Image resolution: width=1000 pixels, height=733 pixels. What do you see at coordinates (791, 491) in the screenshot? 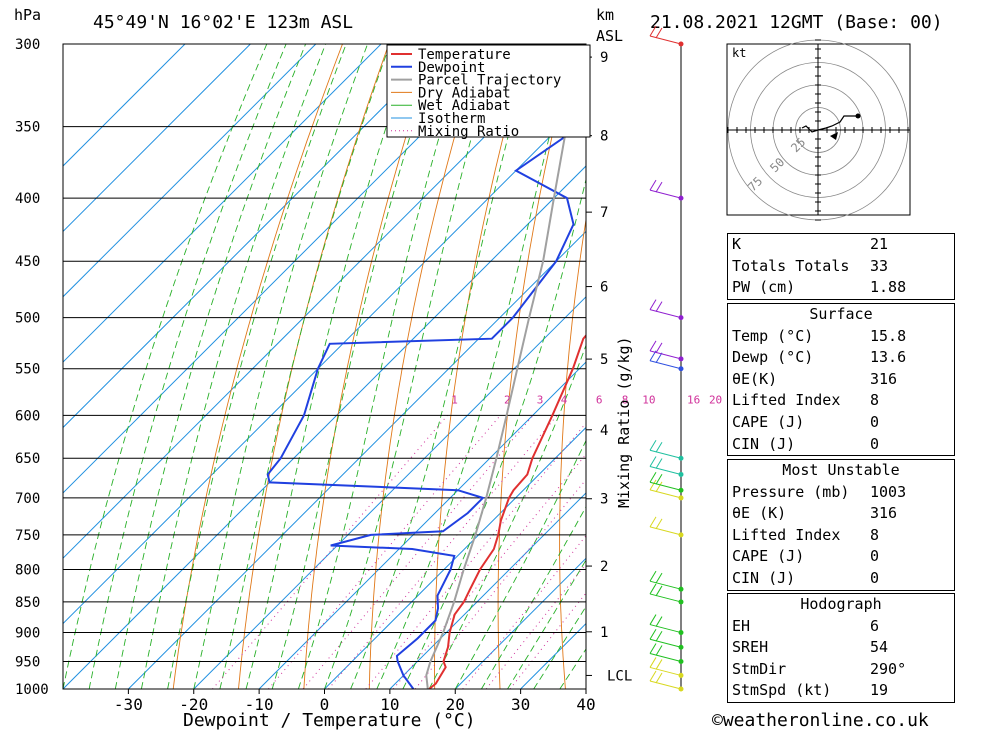
I see `mu-pressure-label: Pressure (mb)` at bounding box center [791, 491].